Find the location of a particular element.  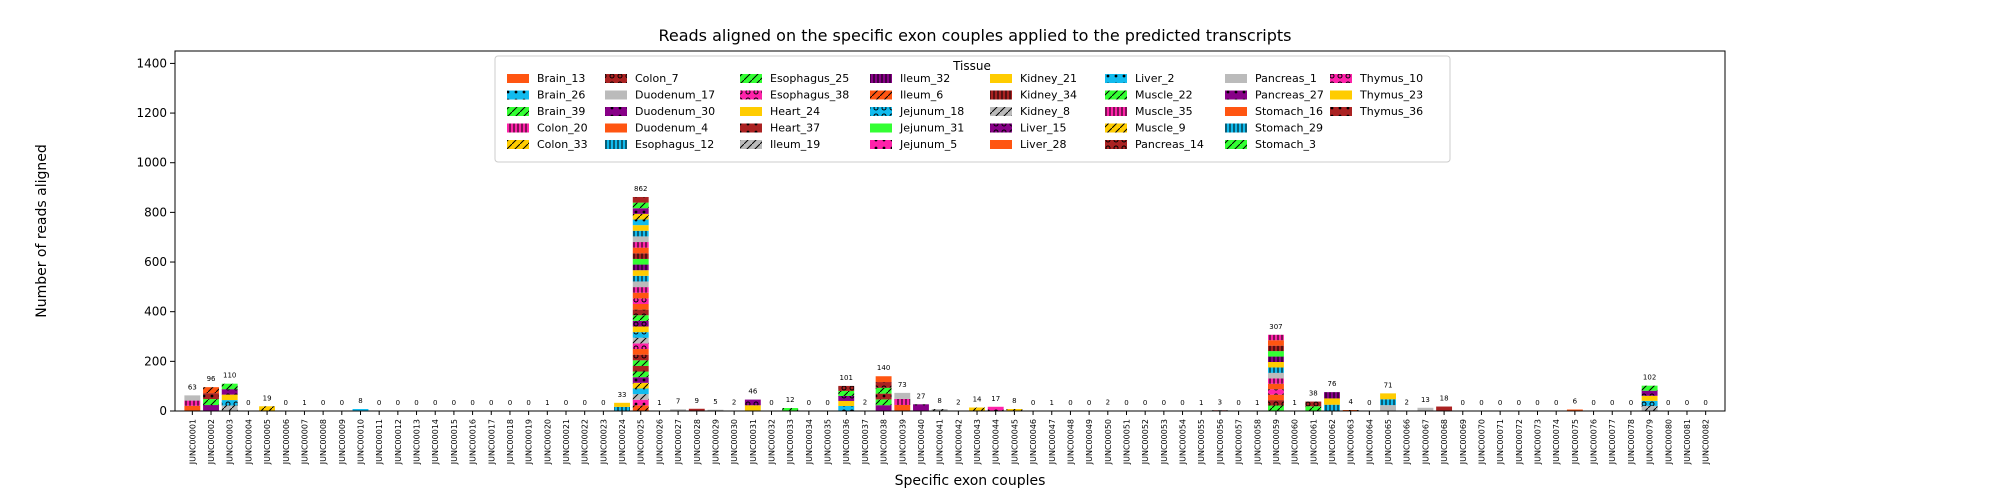

legend-label: Jejunum_31 is located at coordinates (931, 128).